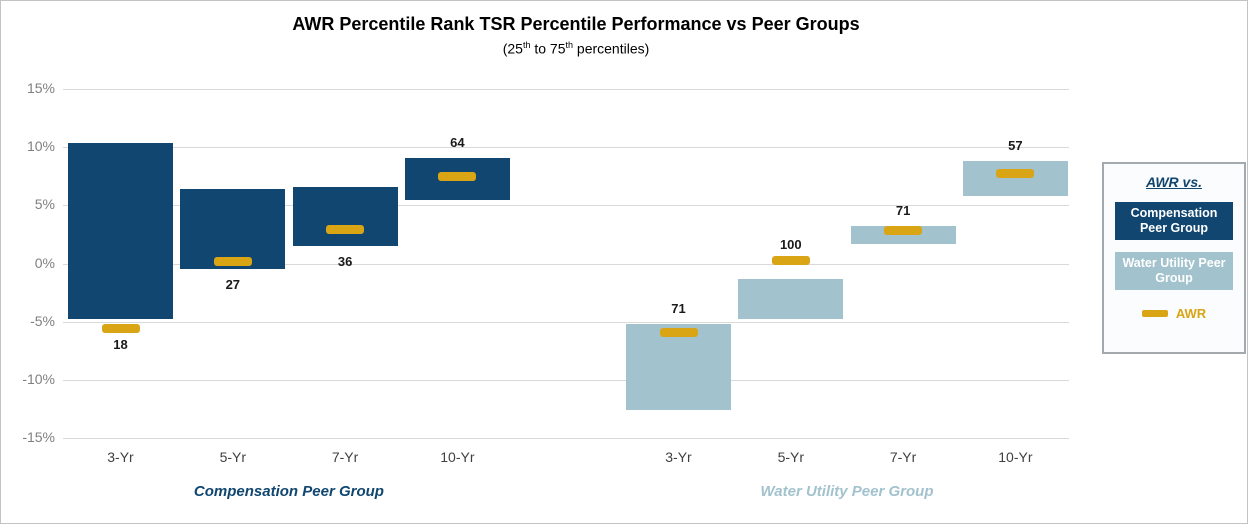 The width and height of the screenshot is (1248, 524). I want to click on chart-subtitle: (25th to 75th percentiles), so click(576, 48).